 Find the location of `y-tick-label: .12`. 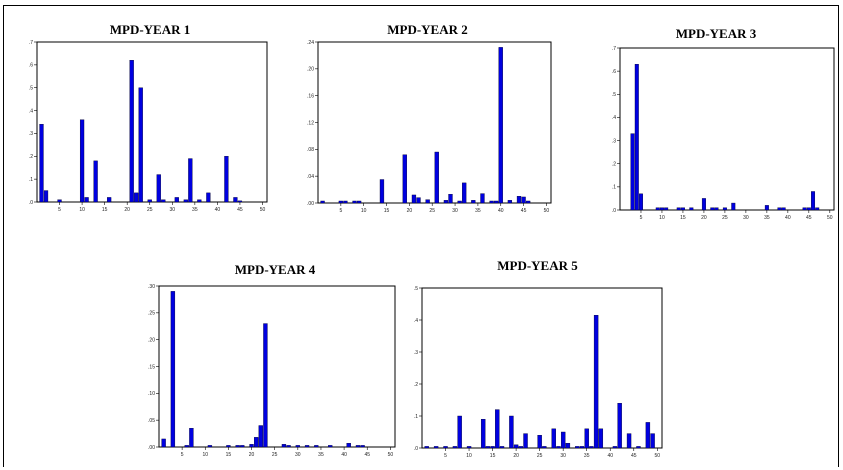

y-tick-label: .12 is located at coordinates (310, 123).